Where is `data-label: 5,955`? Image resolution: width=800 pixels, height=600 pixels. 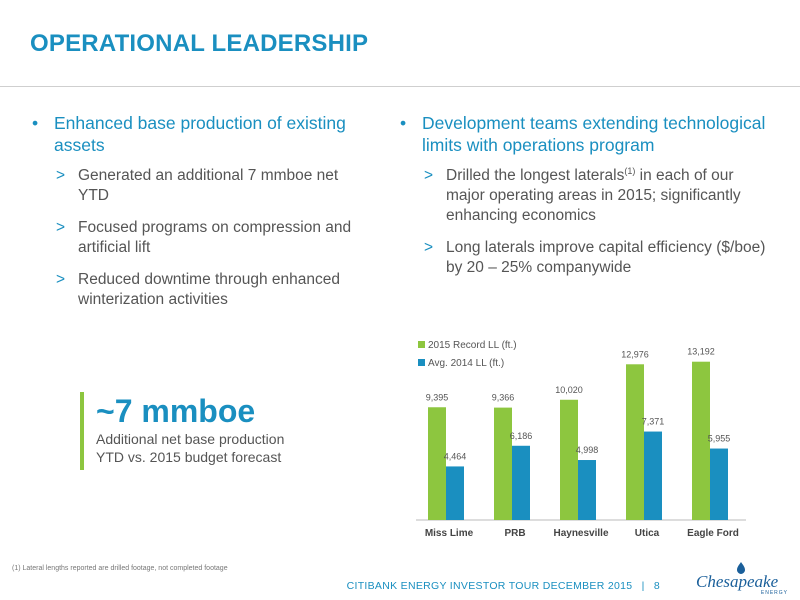 data-label: 5,955 is located at coordinates (719, 439).